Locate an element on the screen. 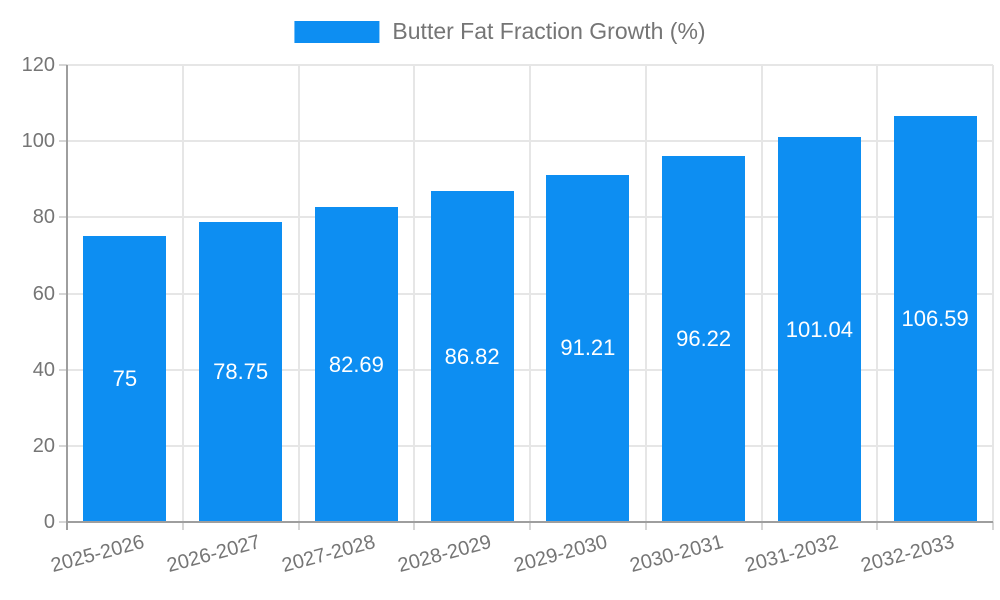 The width and height of the screenshot is (1000, 600). y-axis-label: 40 is located at coordinates (43, 369).